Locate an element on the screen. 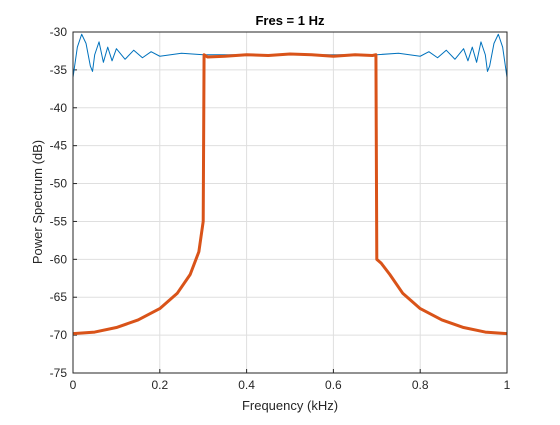 This screenshot has width=560, height=425. x-tick-label: 0.6 is located at coordinates (333, 385).